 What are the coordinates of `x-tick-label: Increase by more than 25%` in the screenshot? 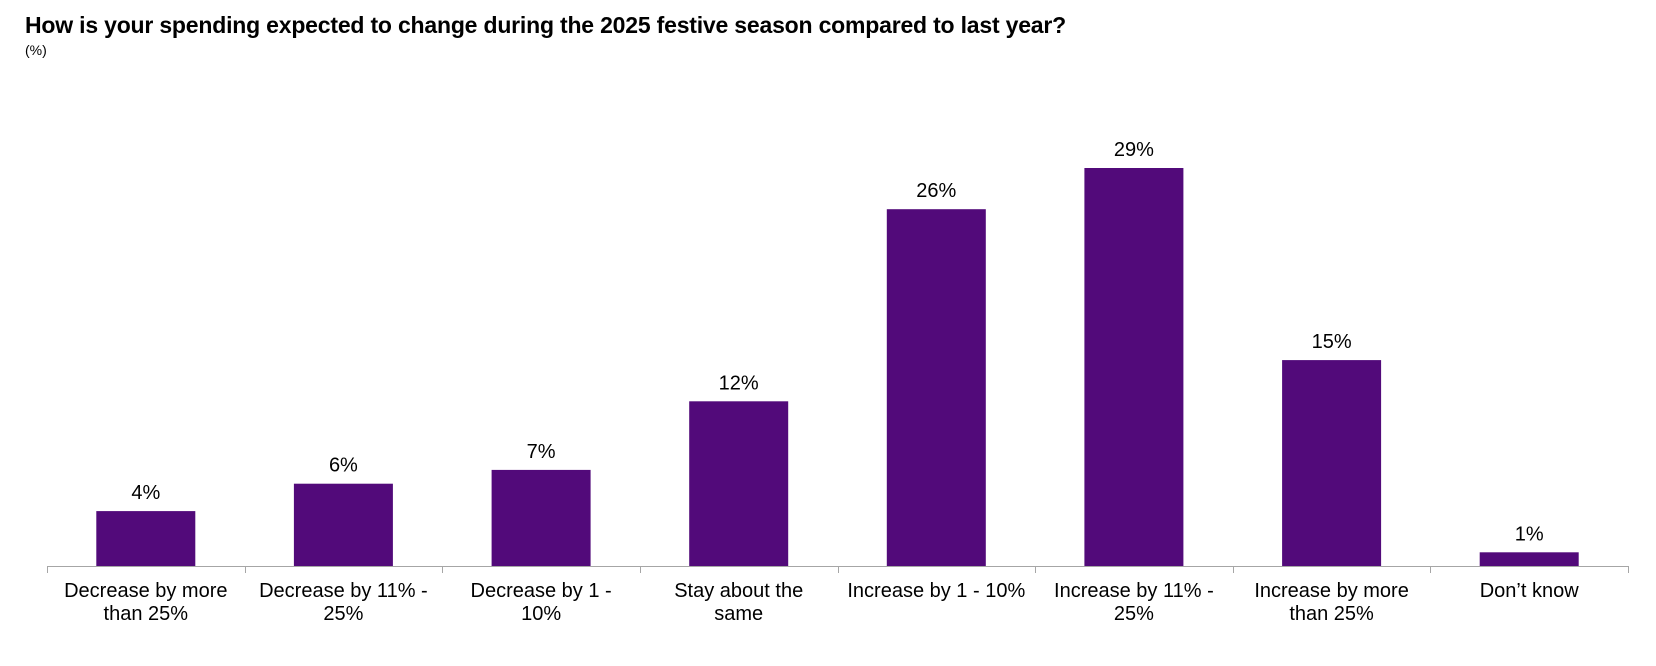 It's located at (1331, 602).